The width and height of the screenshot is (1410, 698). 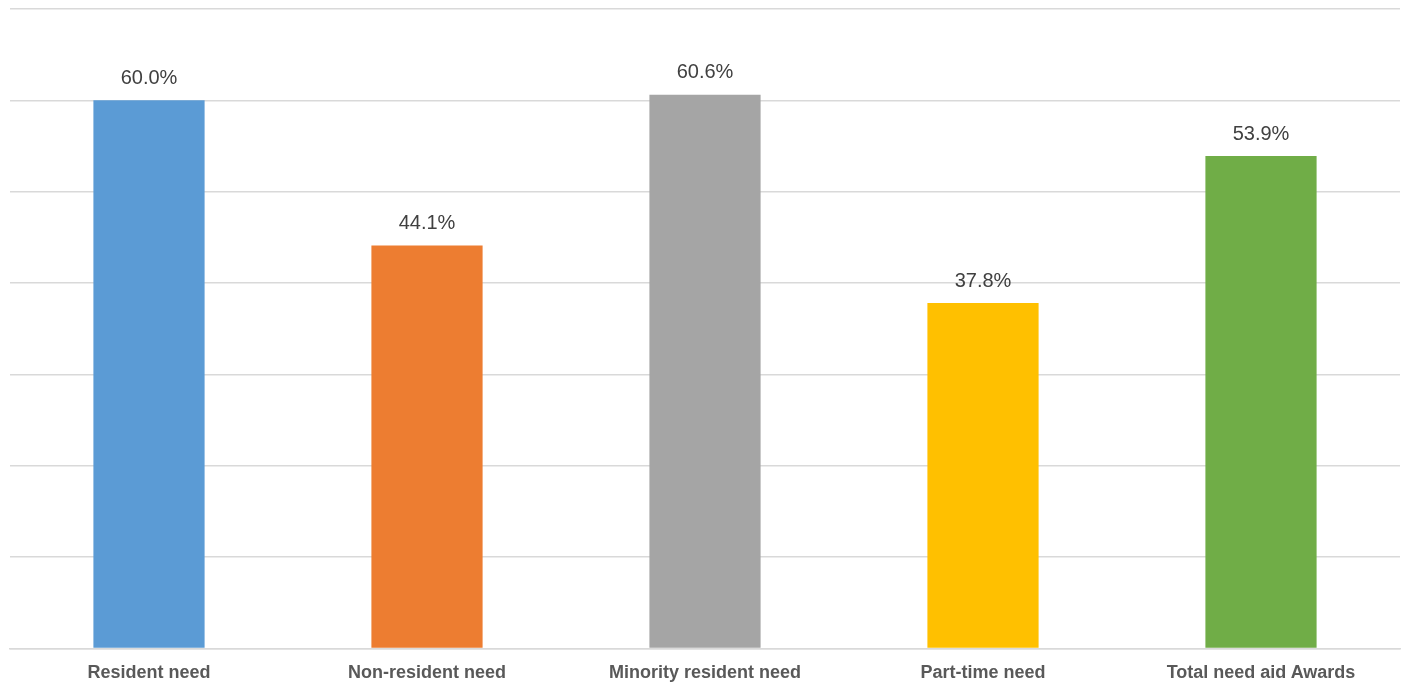 What do you see at coordinates (427, 672) in the screenshot?
I see `x-tick-label: Non-resident need` at bounding box center [427, 672].